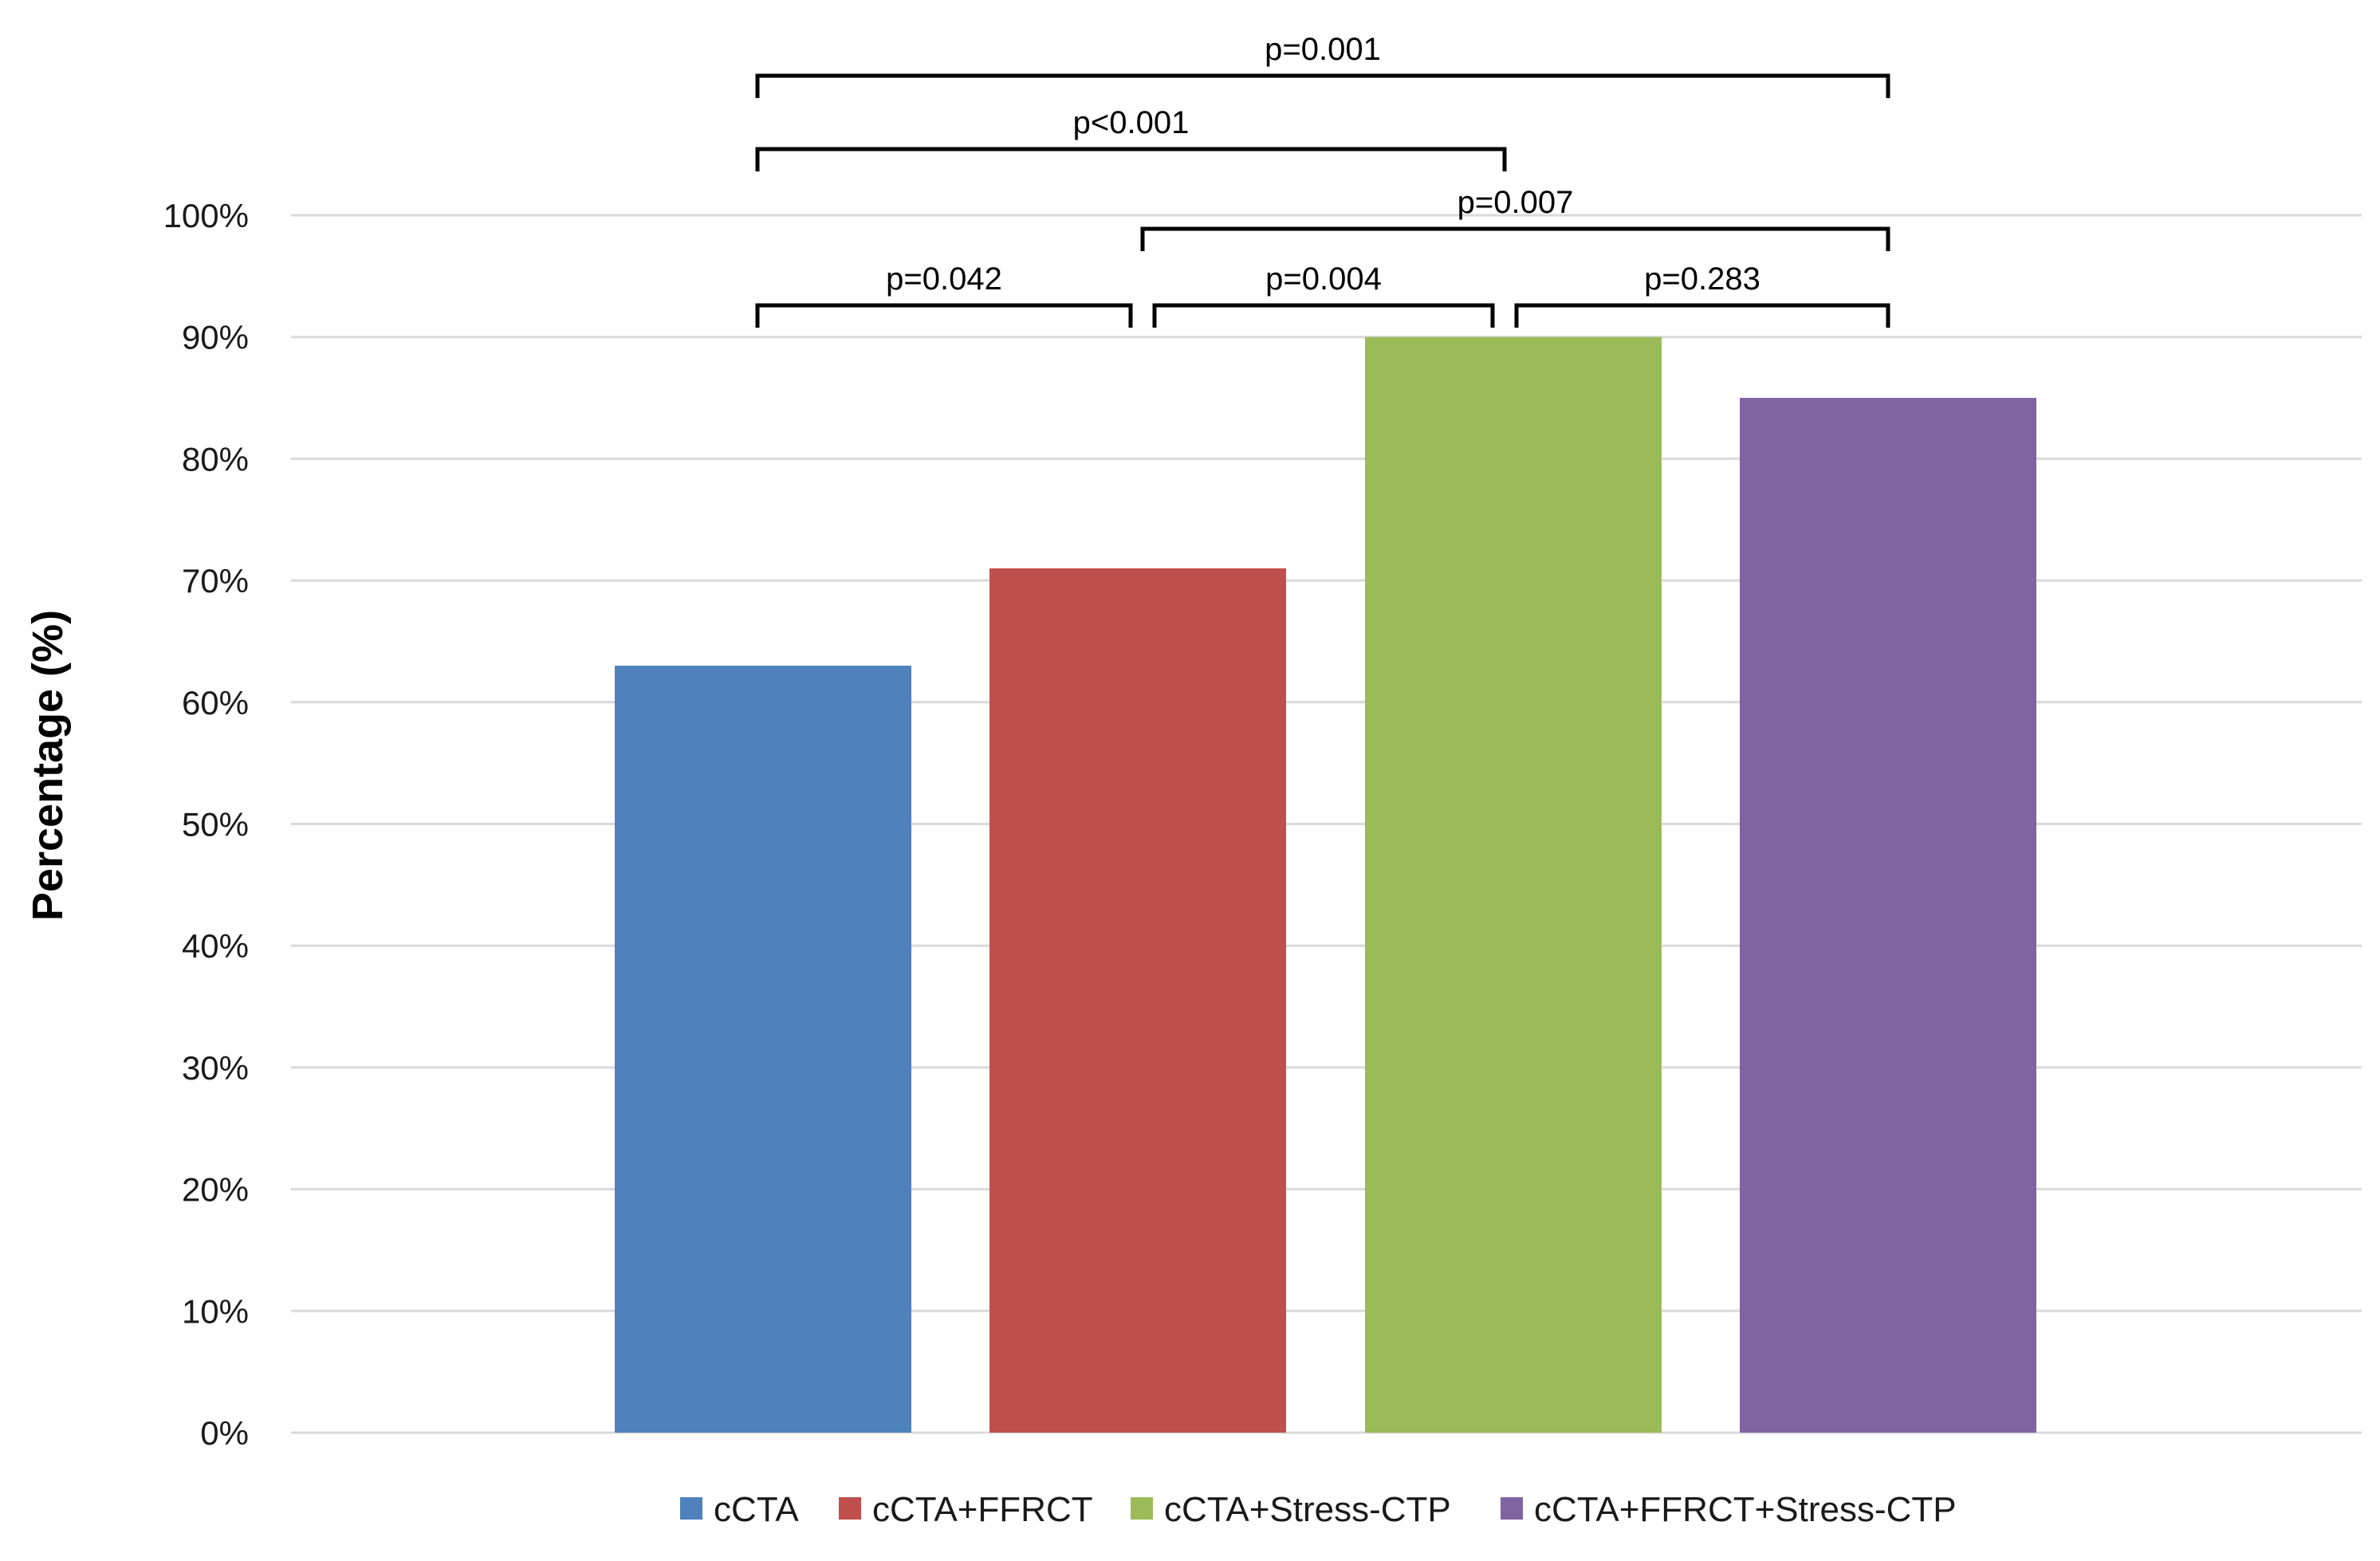 The height and width of the screenshot is (1561, 2380). I want to click on y-tick-label: 50%, so click(215, 824).